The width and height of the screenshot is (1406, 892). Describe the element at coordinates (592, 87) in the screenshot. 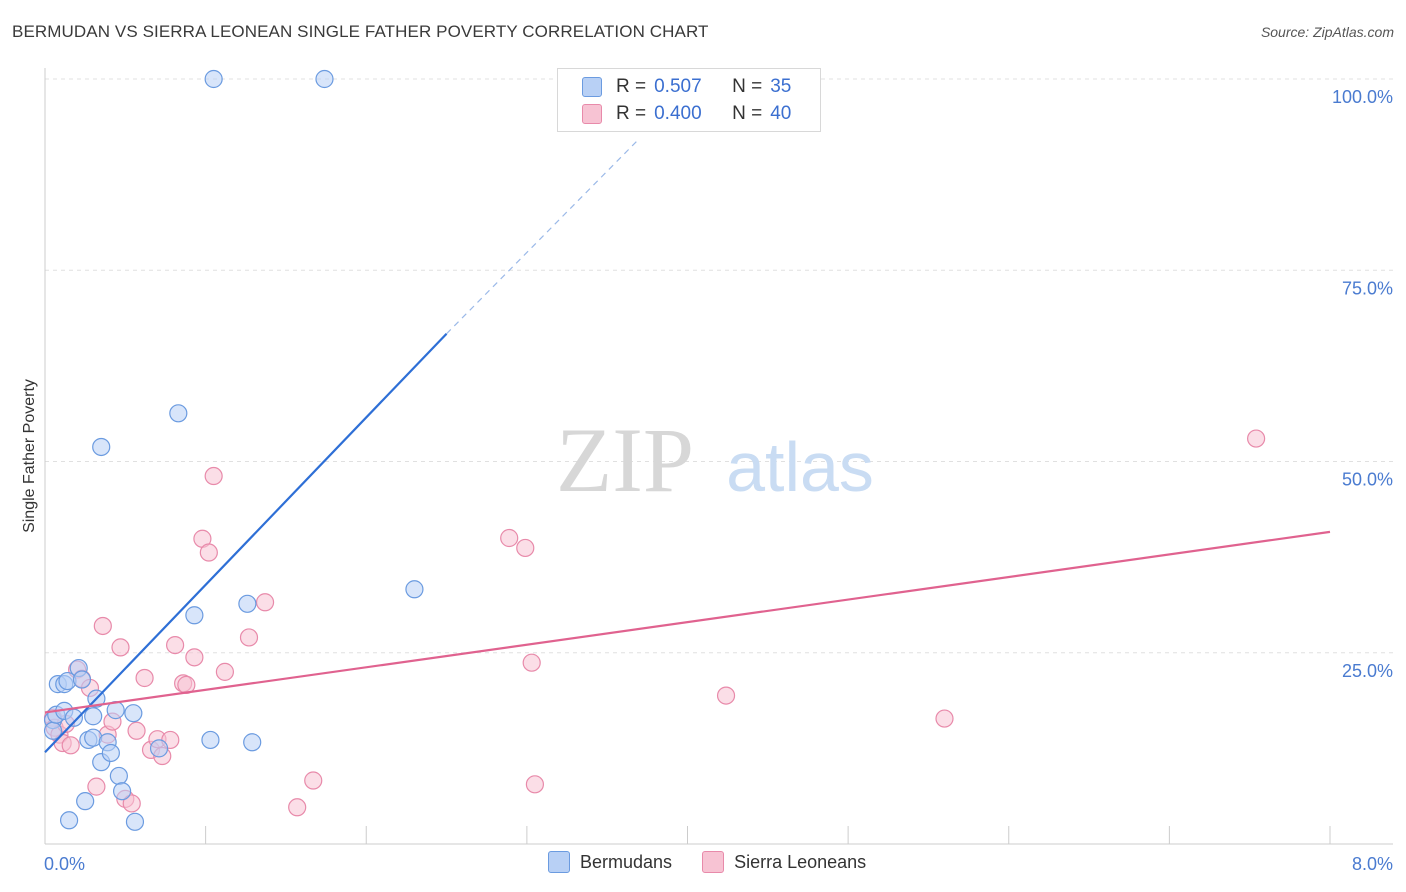

I see `legend-swatch-blue` at that location.